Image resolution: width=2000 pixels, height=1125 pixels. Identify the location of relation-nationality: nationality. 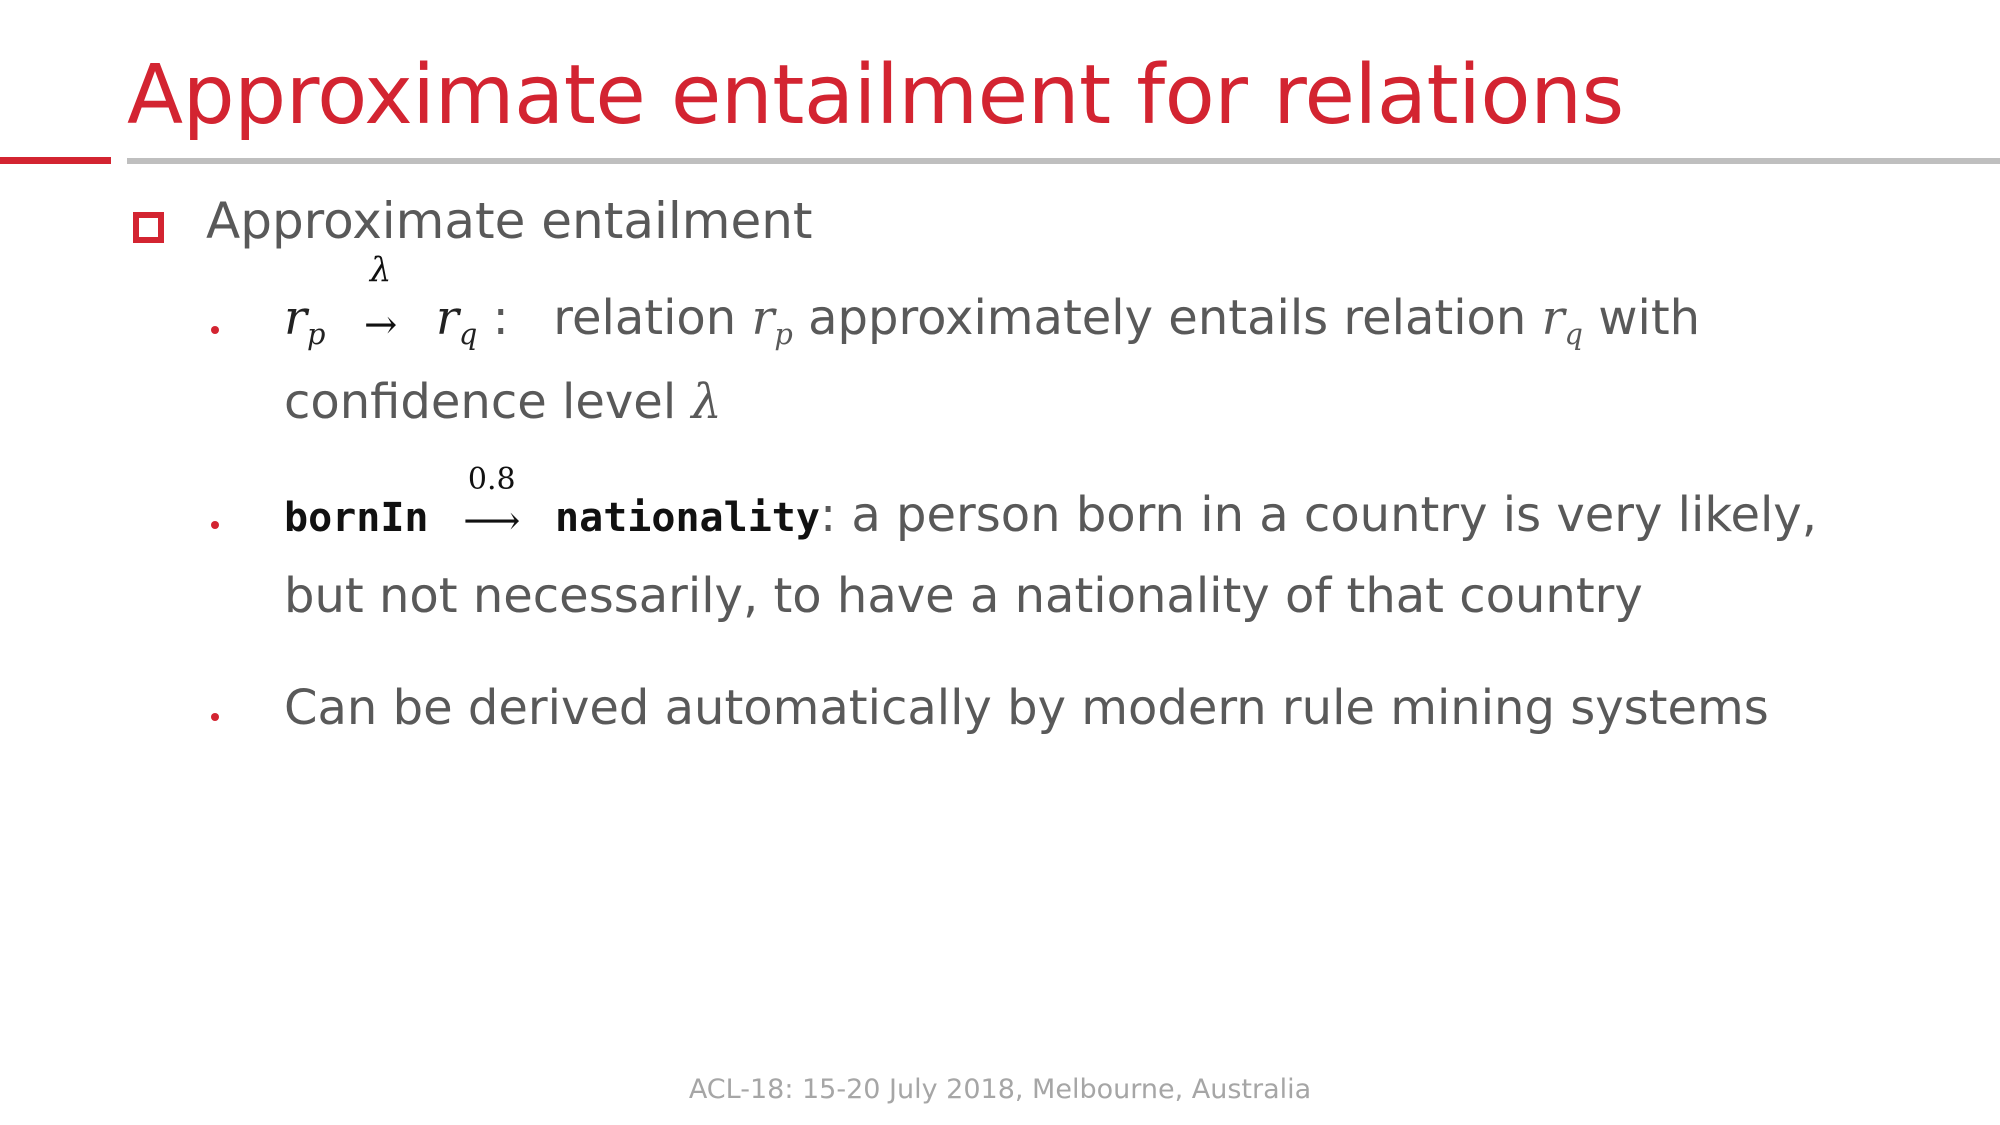
(687, 518).